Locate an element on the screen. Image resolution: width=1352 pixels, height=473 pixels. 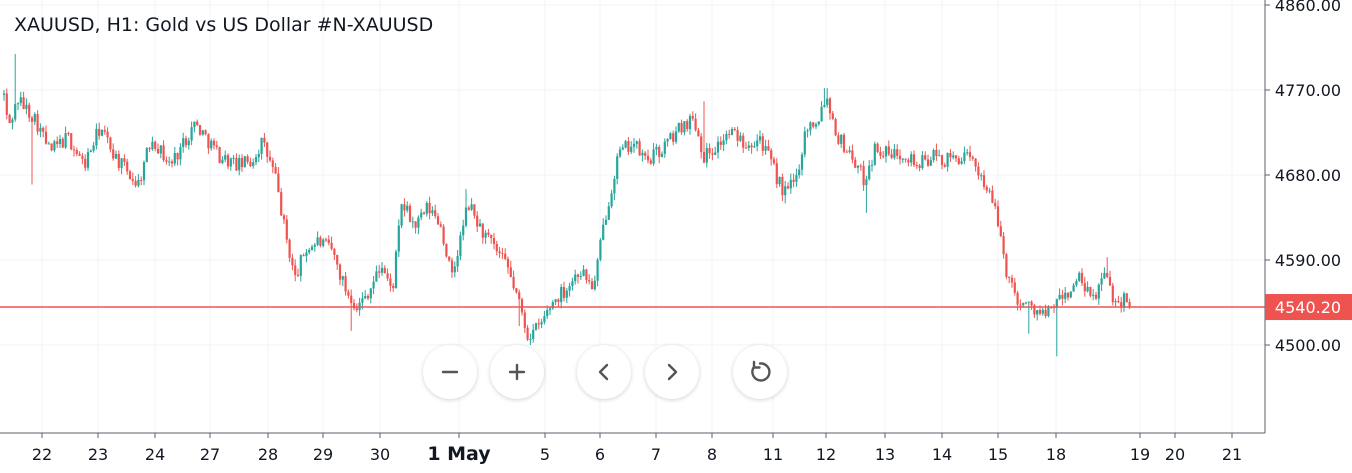
zoom-out-button is located at coordinates (450, 372).